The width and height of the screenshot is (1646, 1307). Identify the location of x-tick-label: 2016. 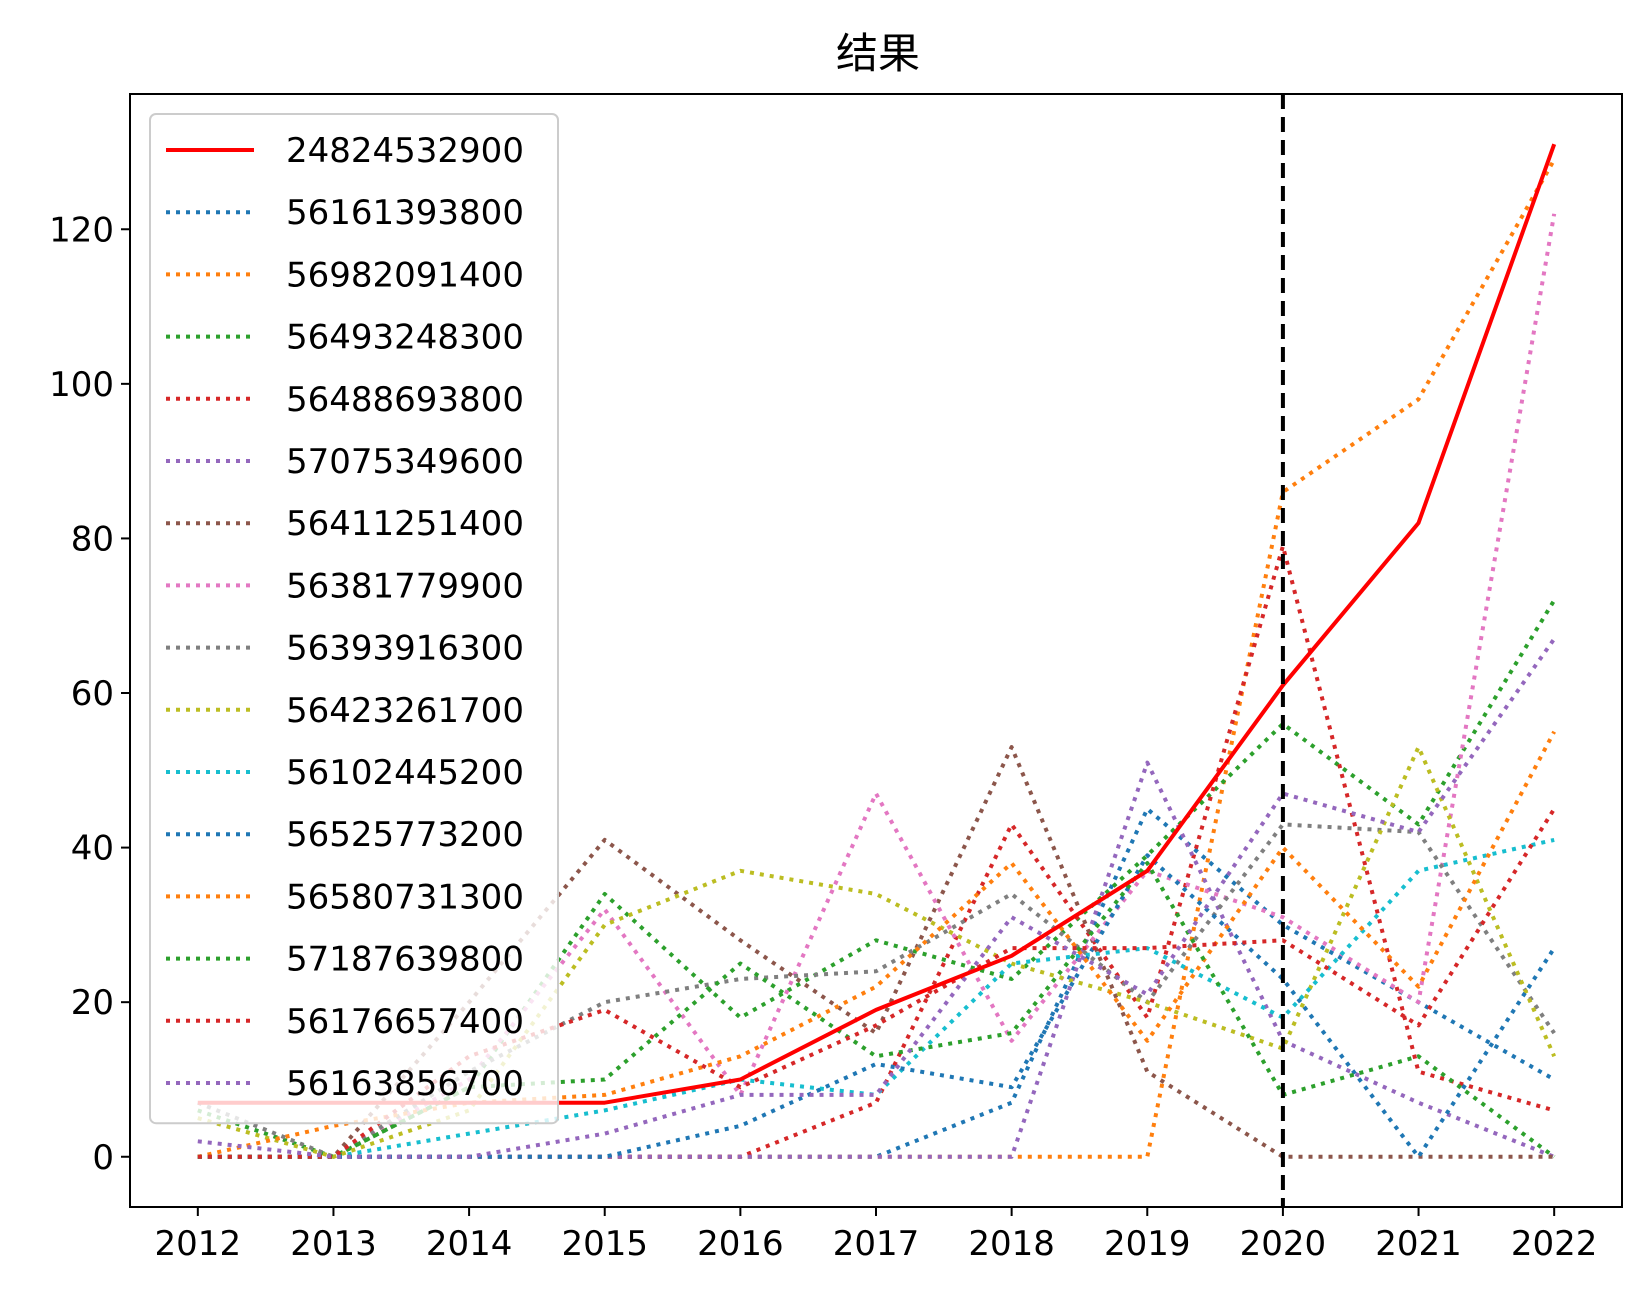
(740, 1244).